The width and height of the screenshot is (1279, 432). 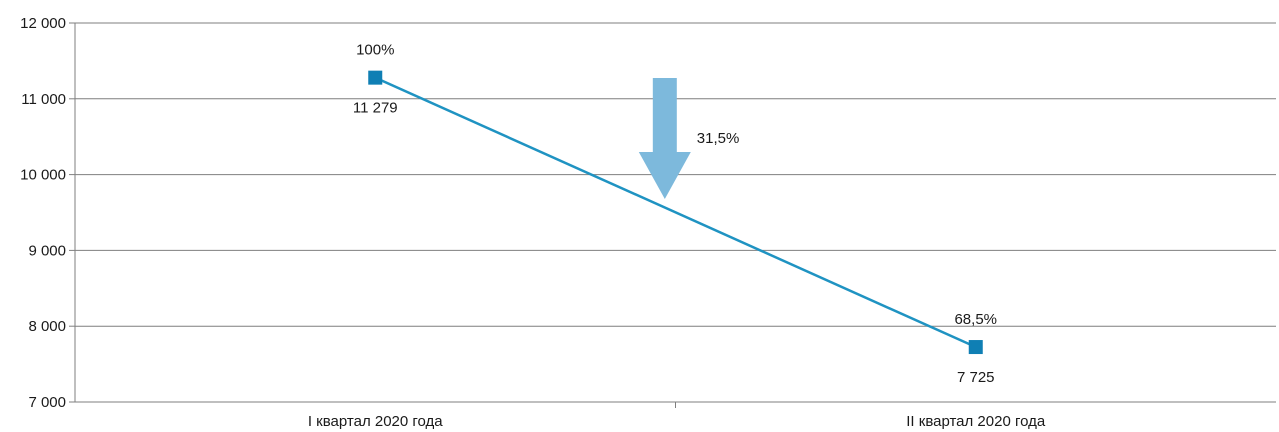 I want to click on x-category-label: I квартал 2020 года, so click(x=375, y=421).